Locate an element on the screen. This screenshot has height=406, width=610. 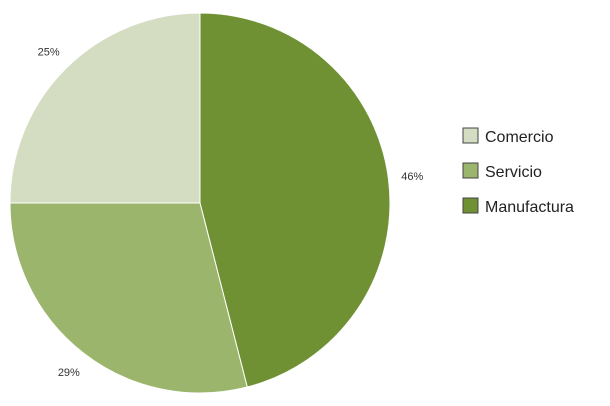
legend-swatch-servicio is located at coordinates (470, 170).